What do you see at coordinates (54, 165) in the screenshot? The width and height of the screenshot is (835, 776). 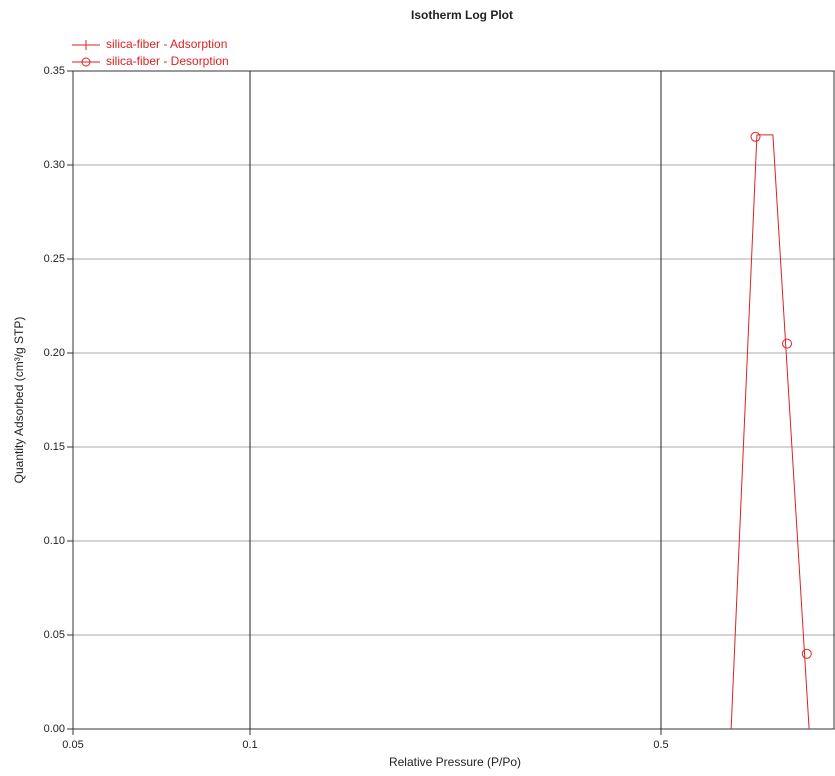 I see `y-tick-label: 0.30` at bounding box center [54, 165].